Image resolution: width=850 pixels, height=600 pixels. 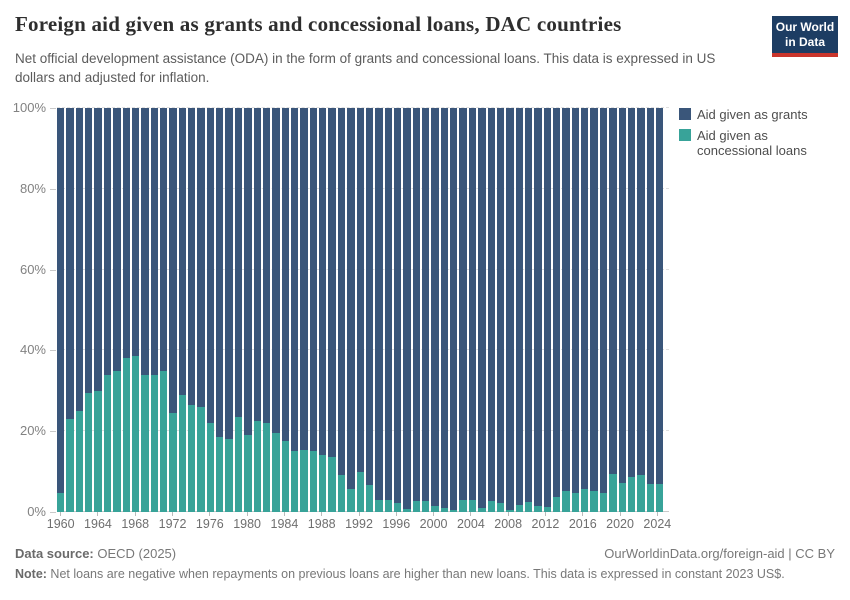 I want to click on bar-2019, so click(x=613, y=310).